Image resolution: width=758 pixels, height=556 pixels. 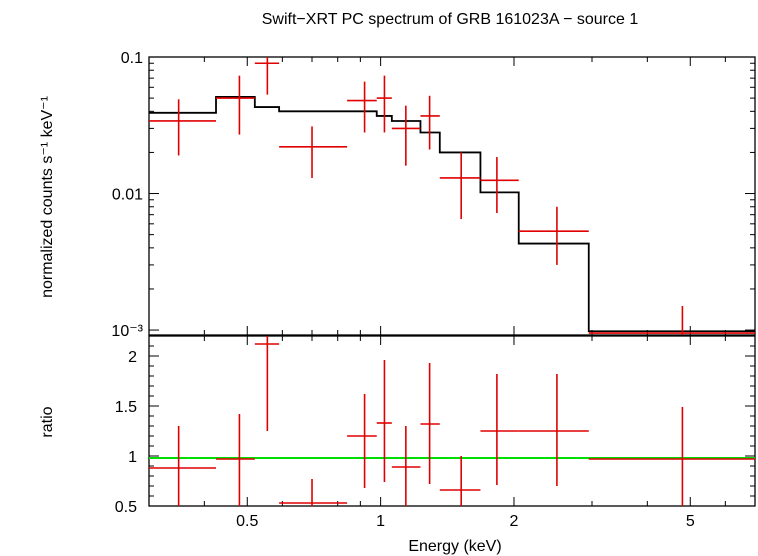 I want to click on x-axis-label: Energy (keV), so click(x=454, y=546).